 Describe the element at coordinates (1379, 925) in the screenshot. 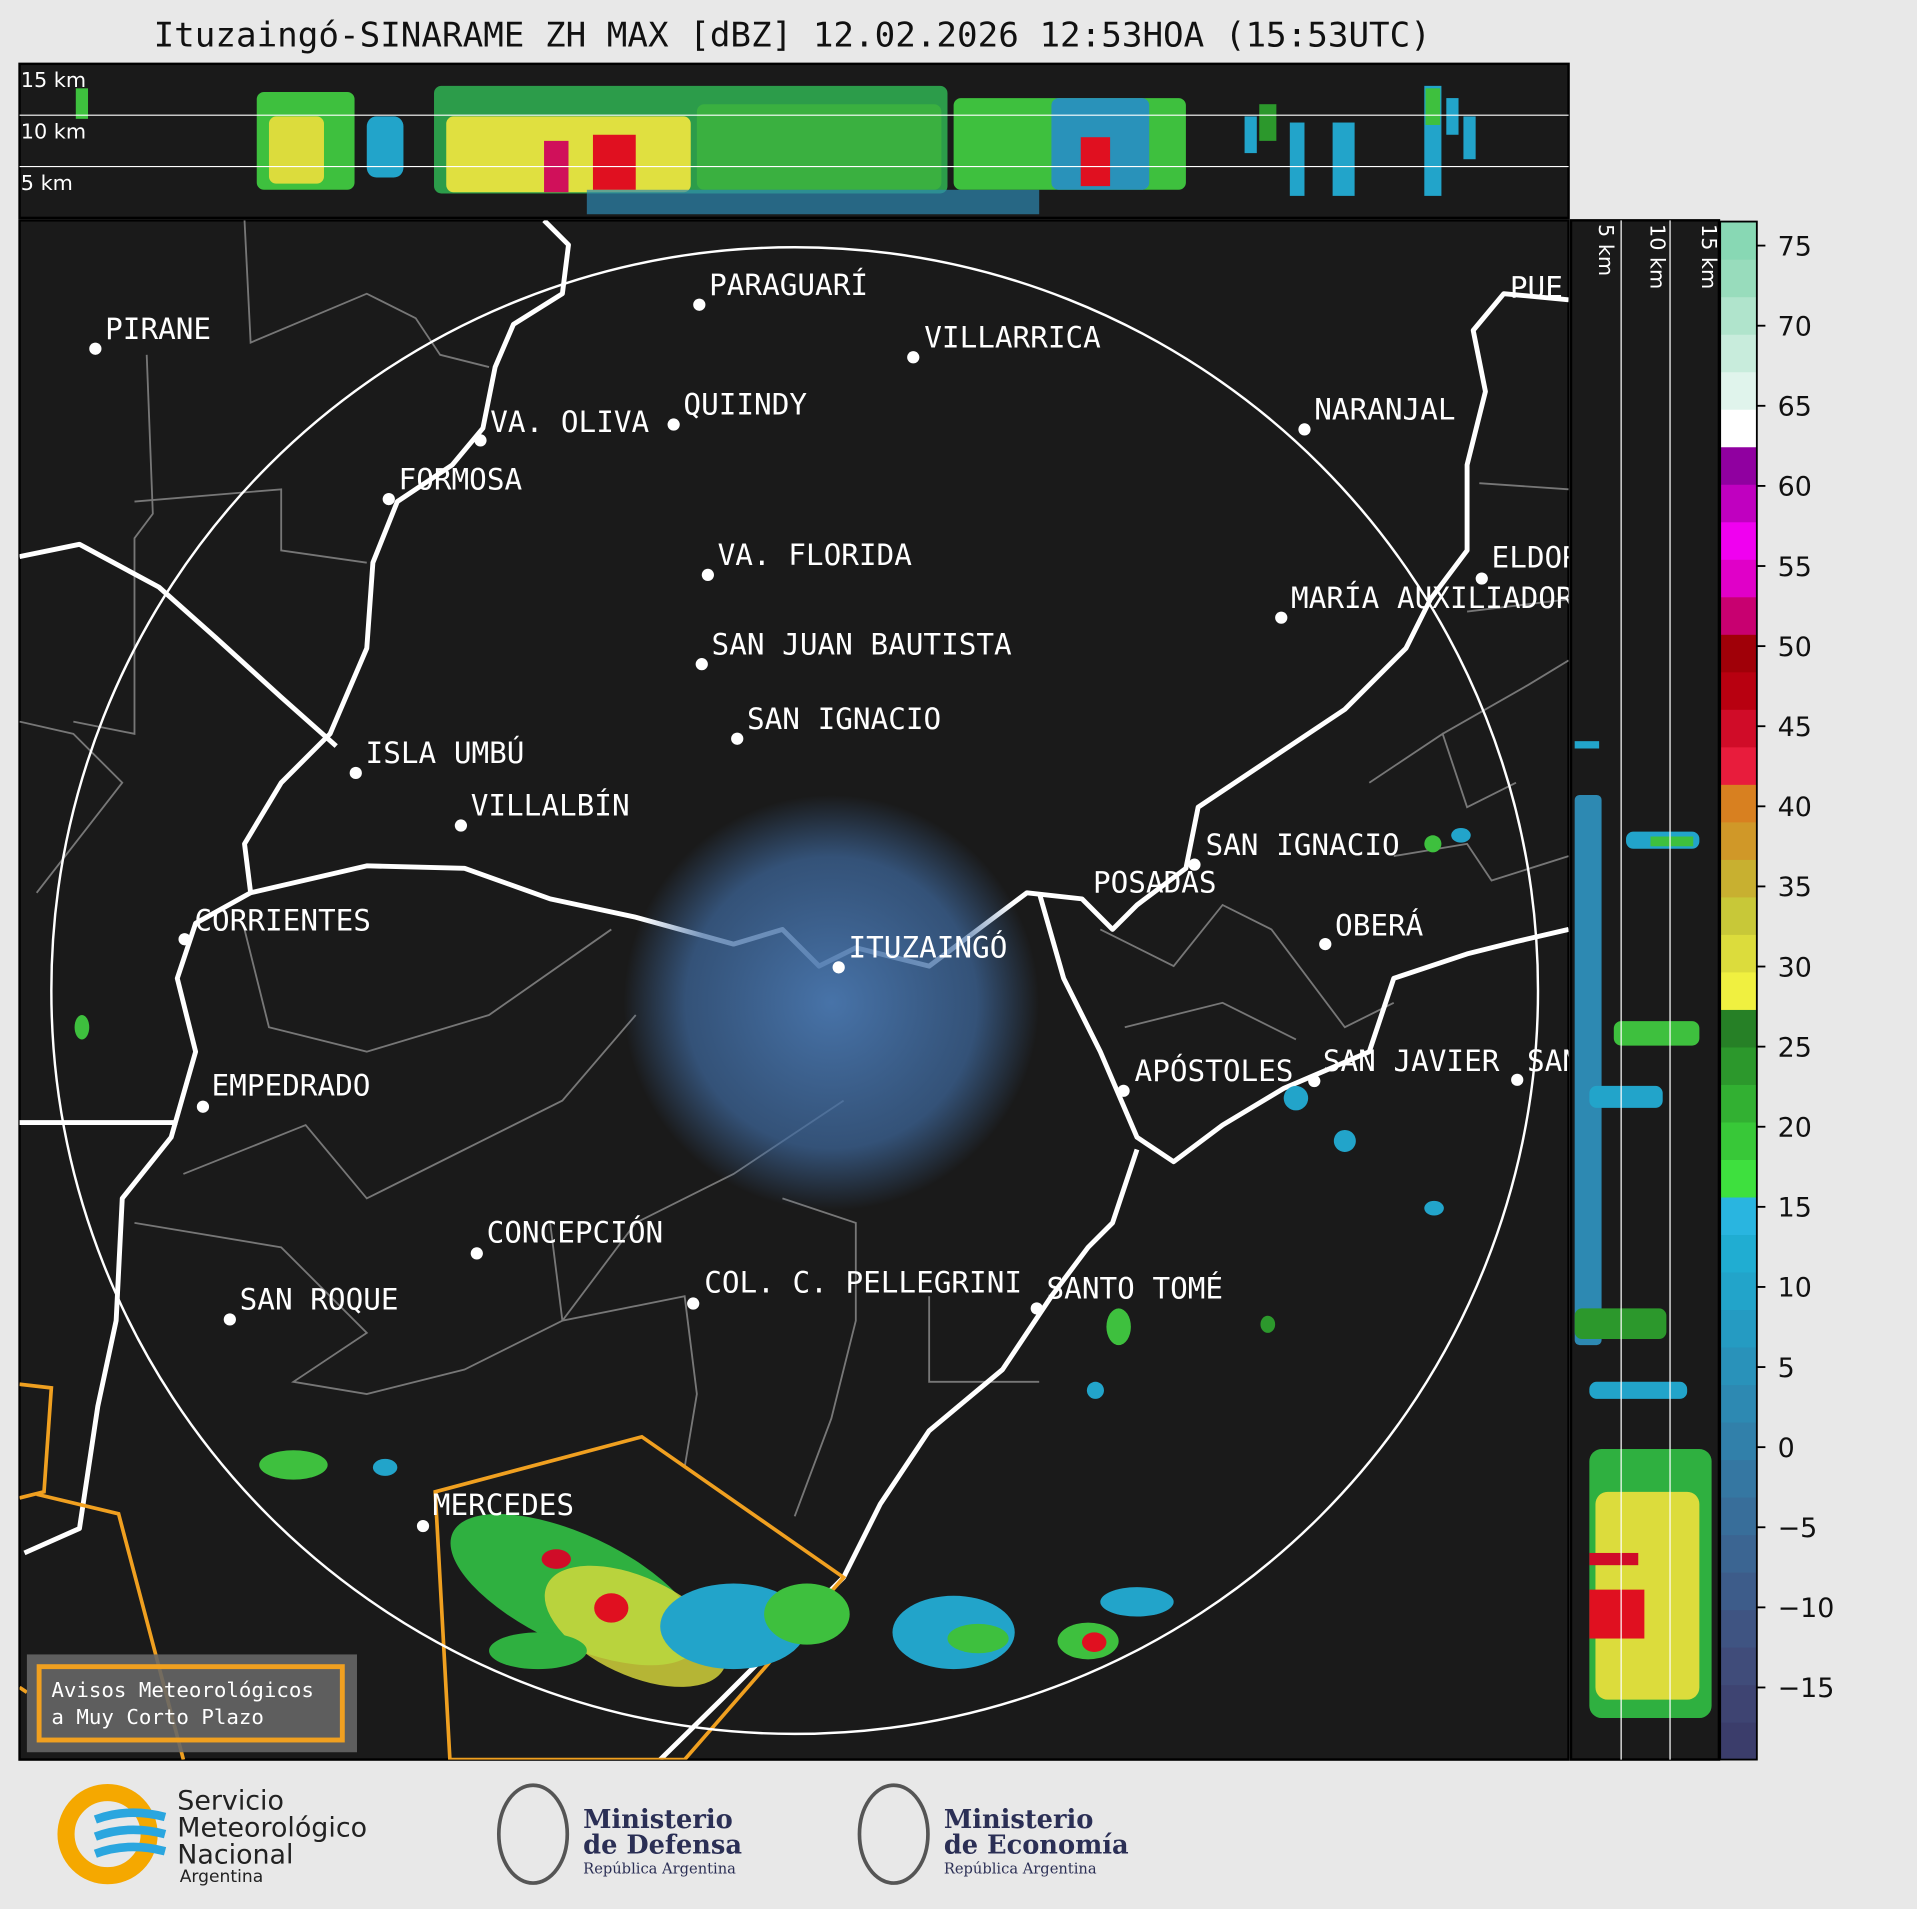

I see `city-label: OBERÁ` at that location.